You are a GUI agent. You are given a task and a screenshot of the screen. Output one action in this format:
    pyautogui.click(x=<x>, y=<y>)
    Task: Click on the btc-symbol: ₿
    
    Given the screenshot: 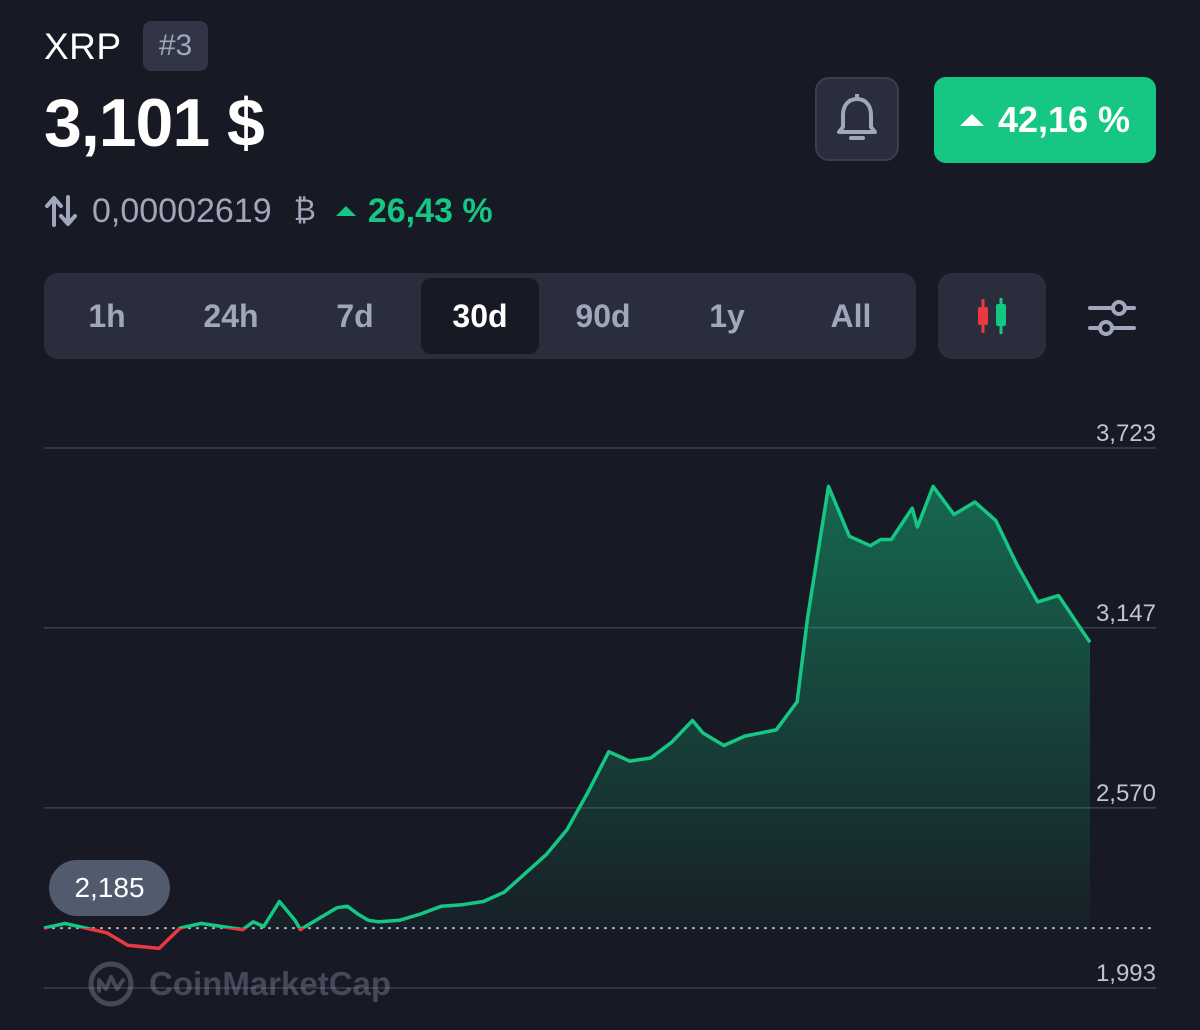 What is the action you would take?
    pyautogui.click(x=304, y=210)
    